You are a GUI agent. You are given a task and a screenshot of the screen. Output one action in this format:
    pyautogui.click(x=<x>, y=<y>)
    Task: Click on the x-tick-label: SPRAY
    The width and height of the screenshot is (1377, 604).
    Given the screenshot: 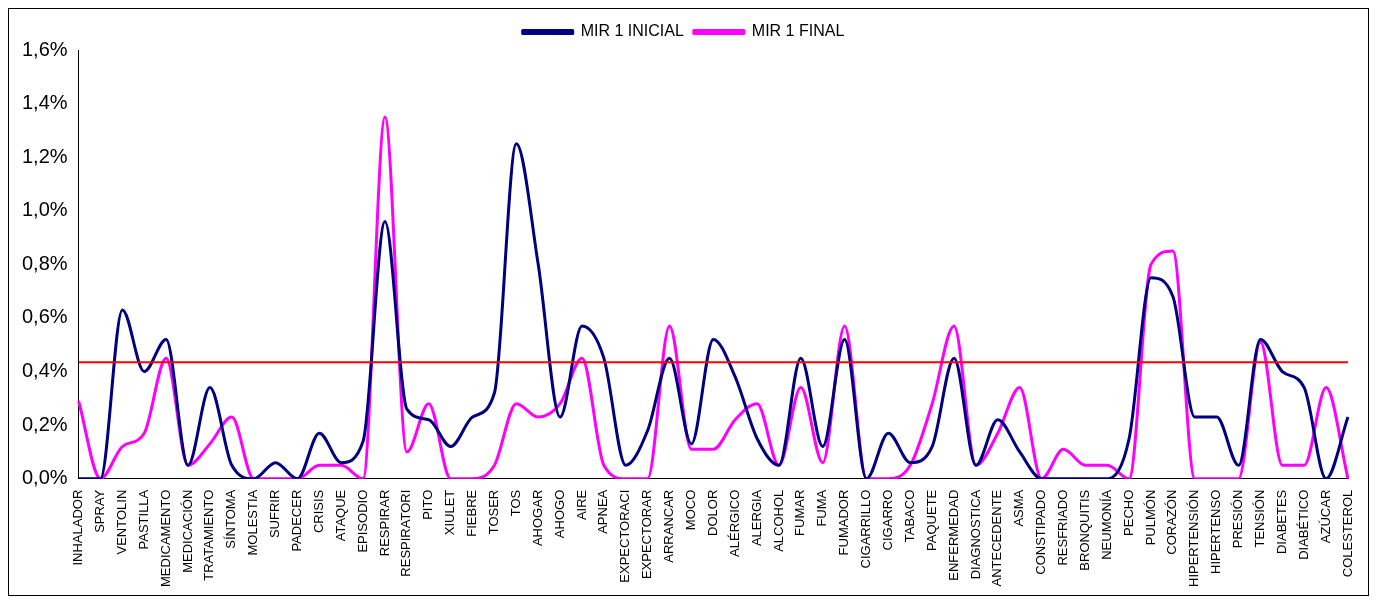 What is the action you would take?
    pyautogui.click(x=100, y=511)
    